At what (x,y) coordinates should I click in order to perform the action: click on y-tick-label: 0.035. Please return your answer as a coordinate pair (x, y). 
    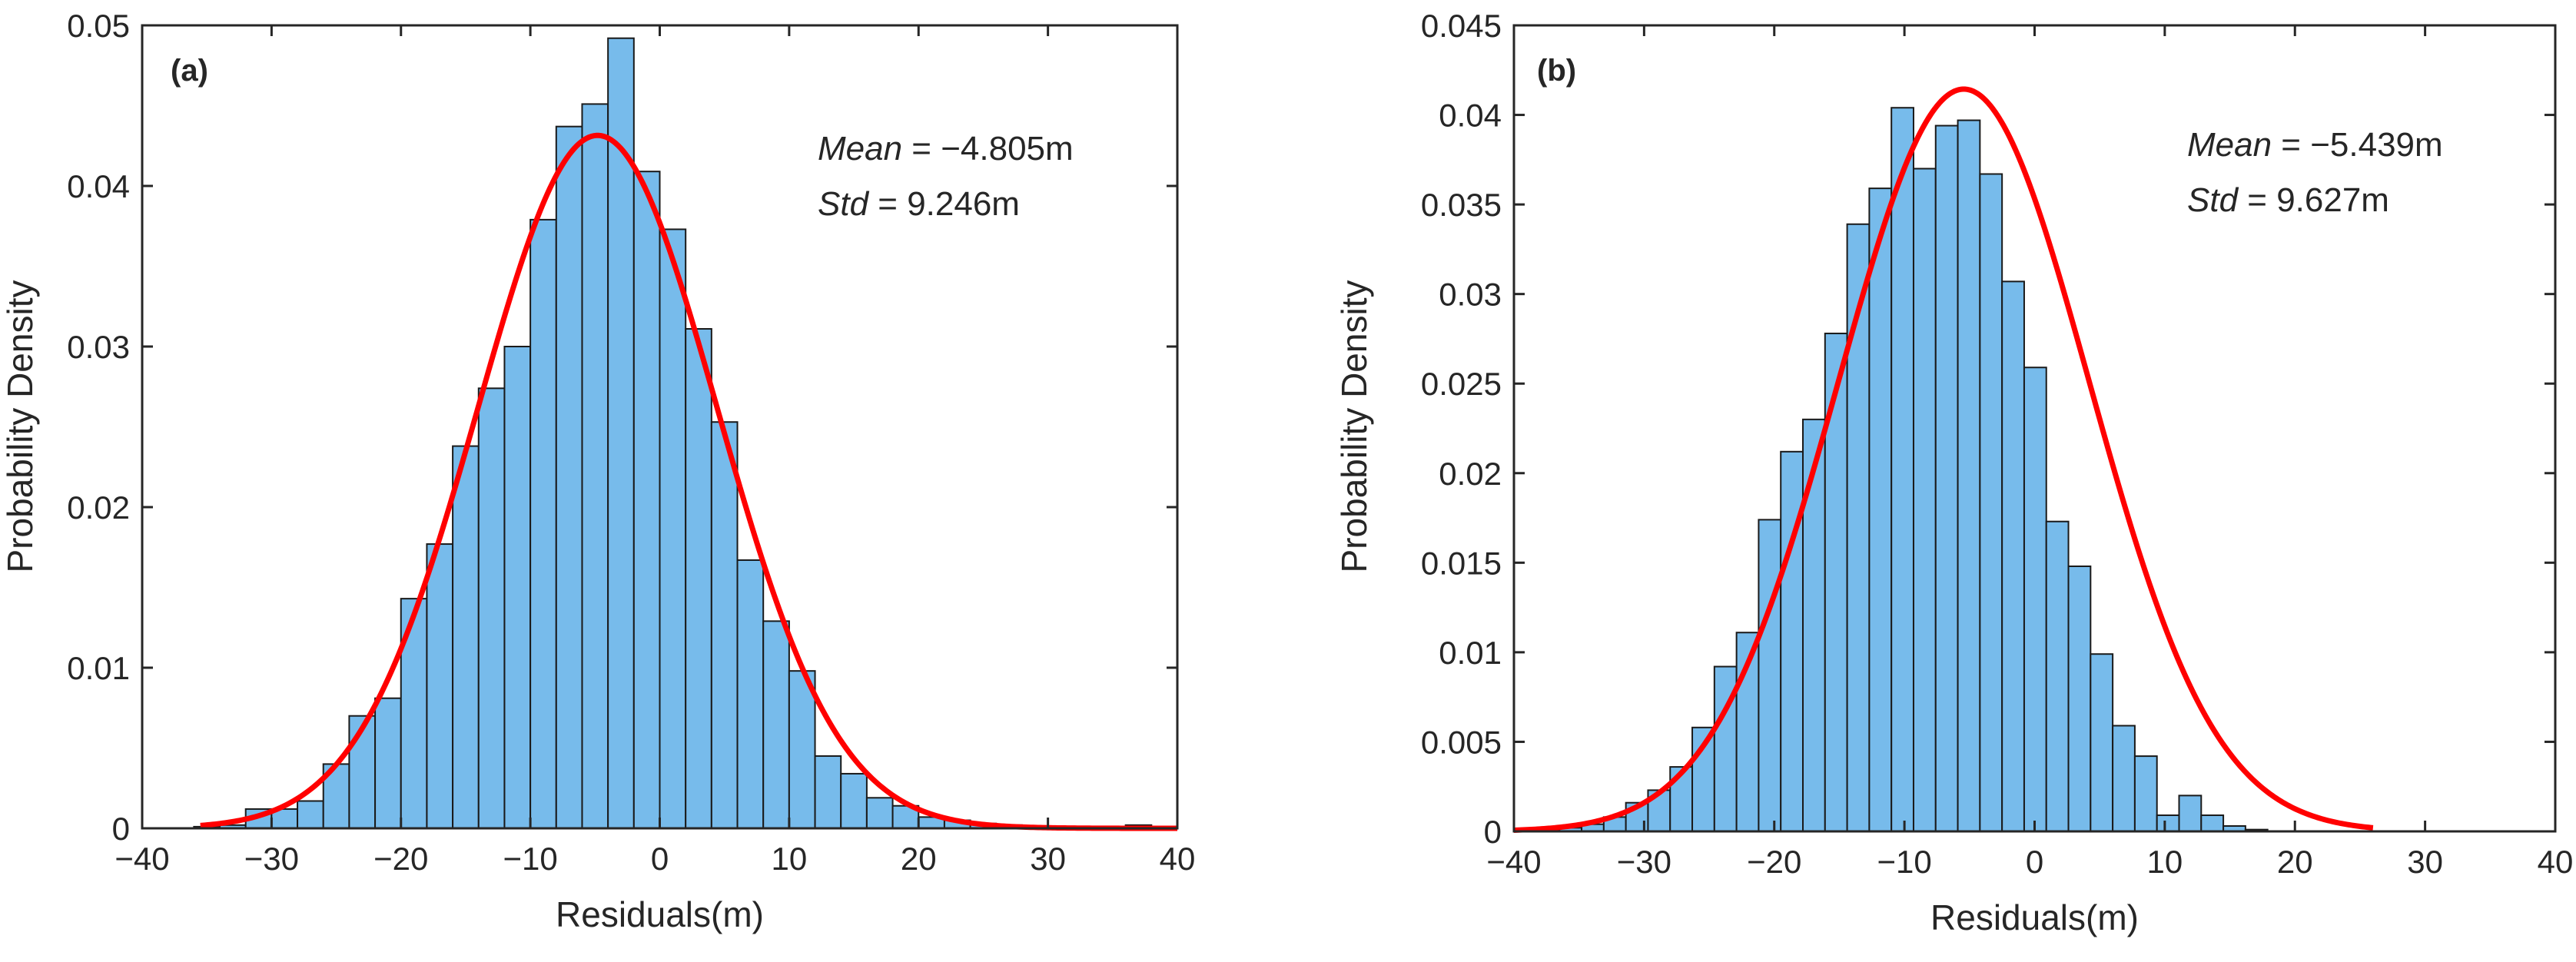
    Looking at the image, I should click on (1461, 205).